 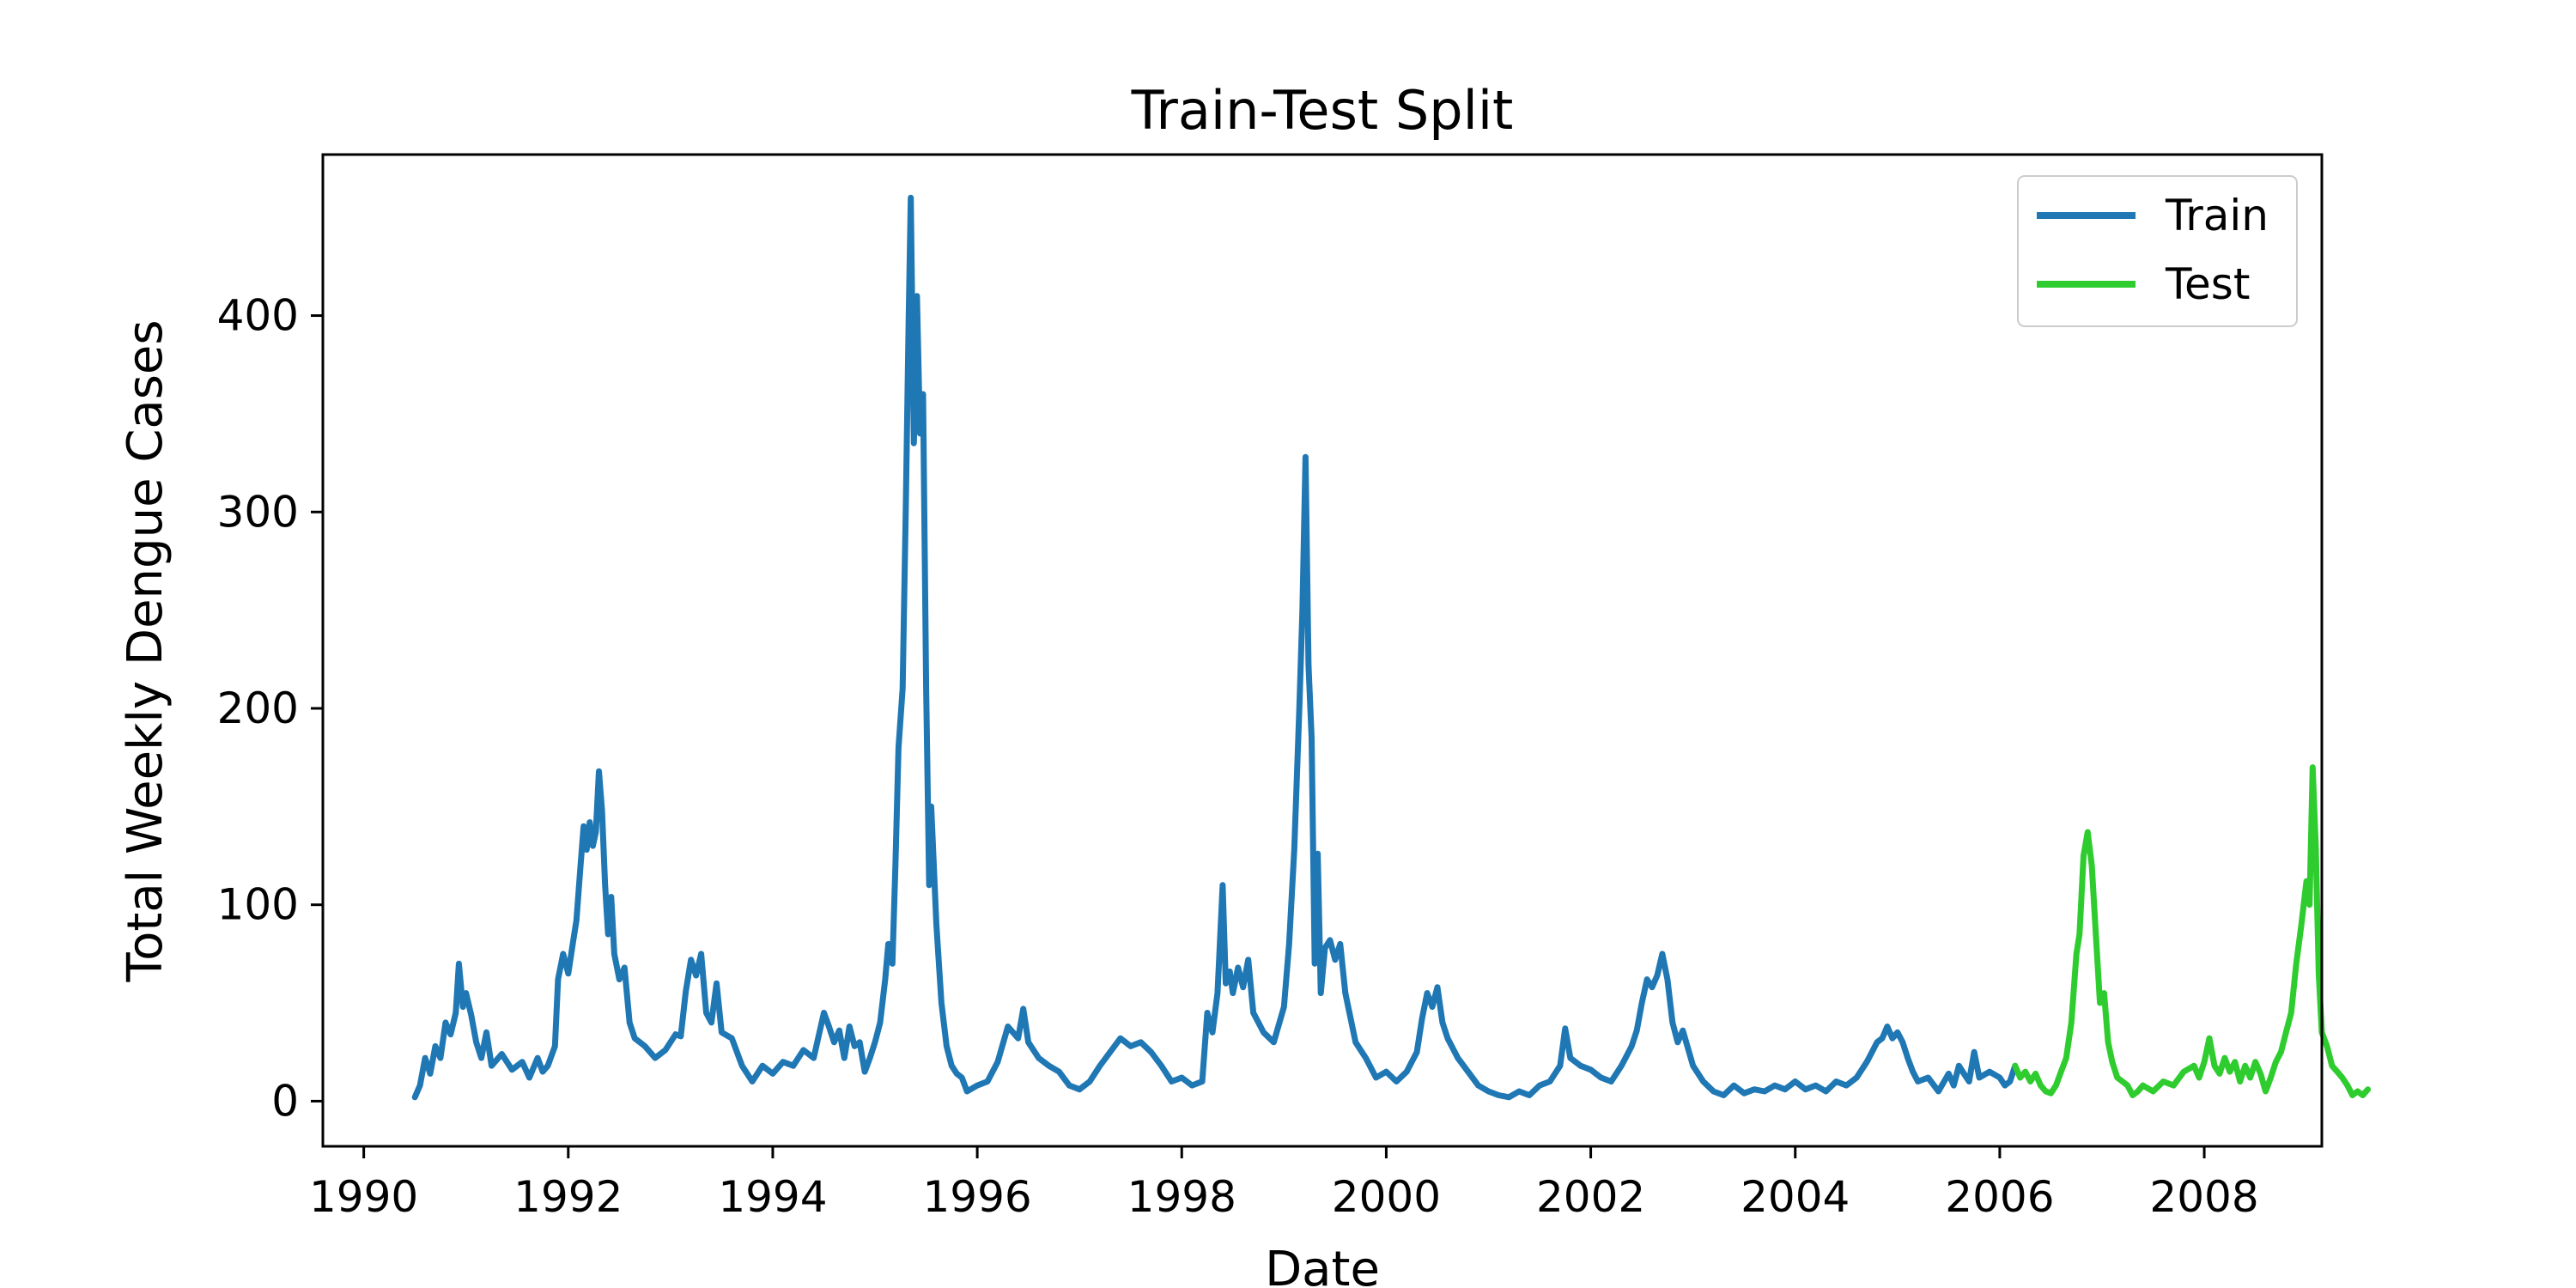 What do you see at coordinates (258, 905) in the screenshot?
I see `y-tick-label: 100` at bounding box center [258, 905].